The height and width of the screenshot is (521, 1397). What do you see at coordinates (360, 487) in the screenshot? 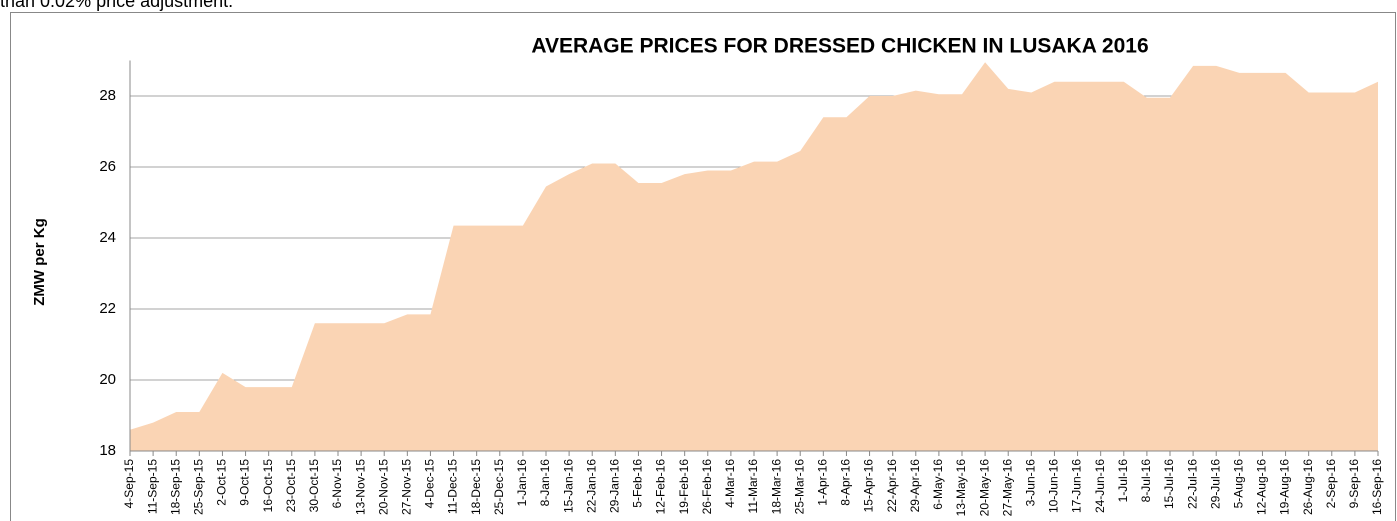
I see `x-tick-label: 13-Nov-15` at bounding box center [360, 487].